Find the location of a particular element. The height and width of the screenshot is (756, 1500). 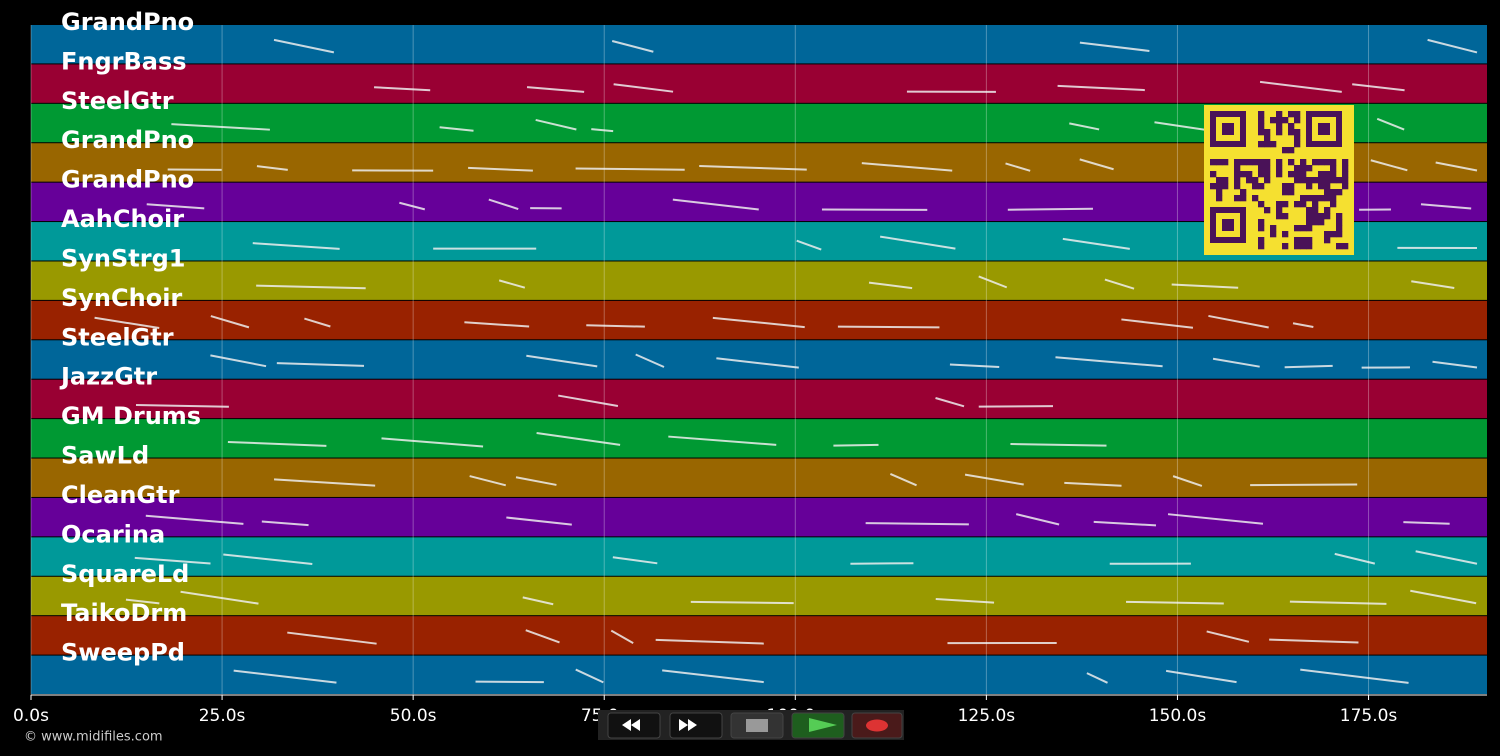

forward-button is located at coordinates (696, 725).